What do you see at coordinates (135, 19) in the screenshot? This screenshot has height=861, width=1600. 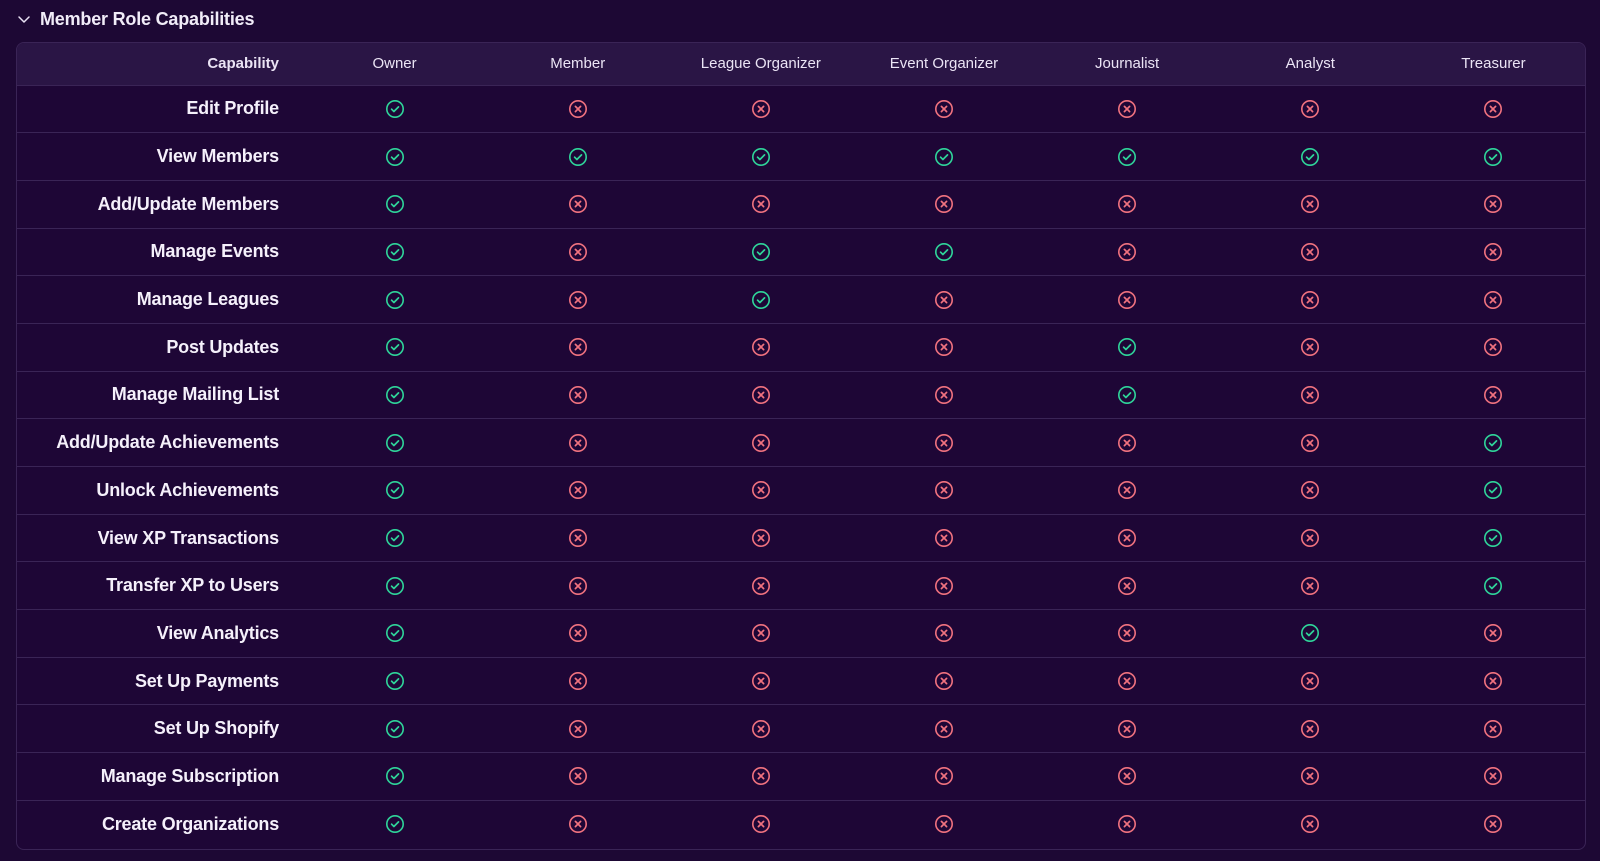 I see `section-toggle: Member Role Capabilities` at bounding box center [135, 19].